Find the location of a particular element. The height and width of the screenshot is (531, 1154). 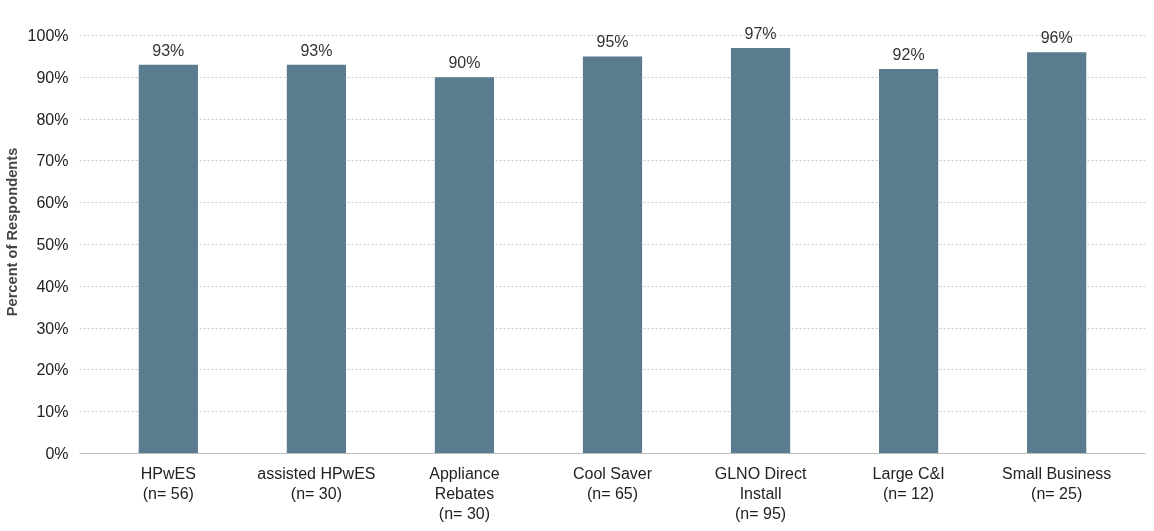

y-tick-label: 80% is located at coordinates (52, 119).